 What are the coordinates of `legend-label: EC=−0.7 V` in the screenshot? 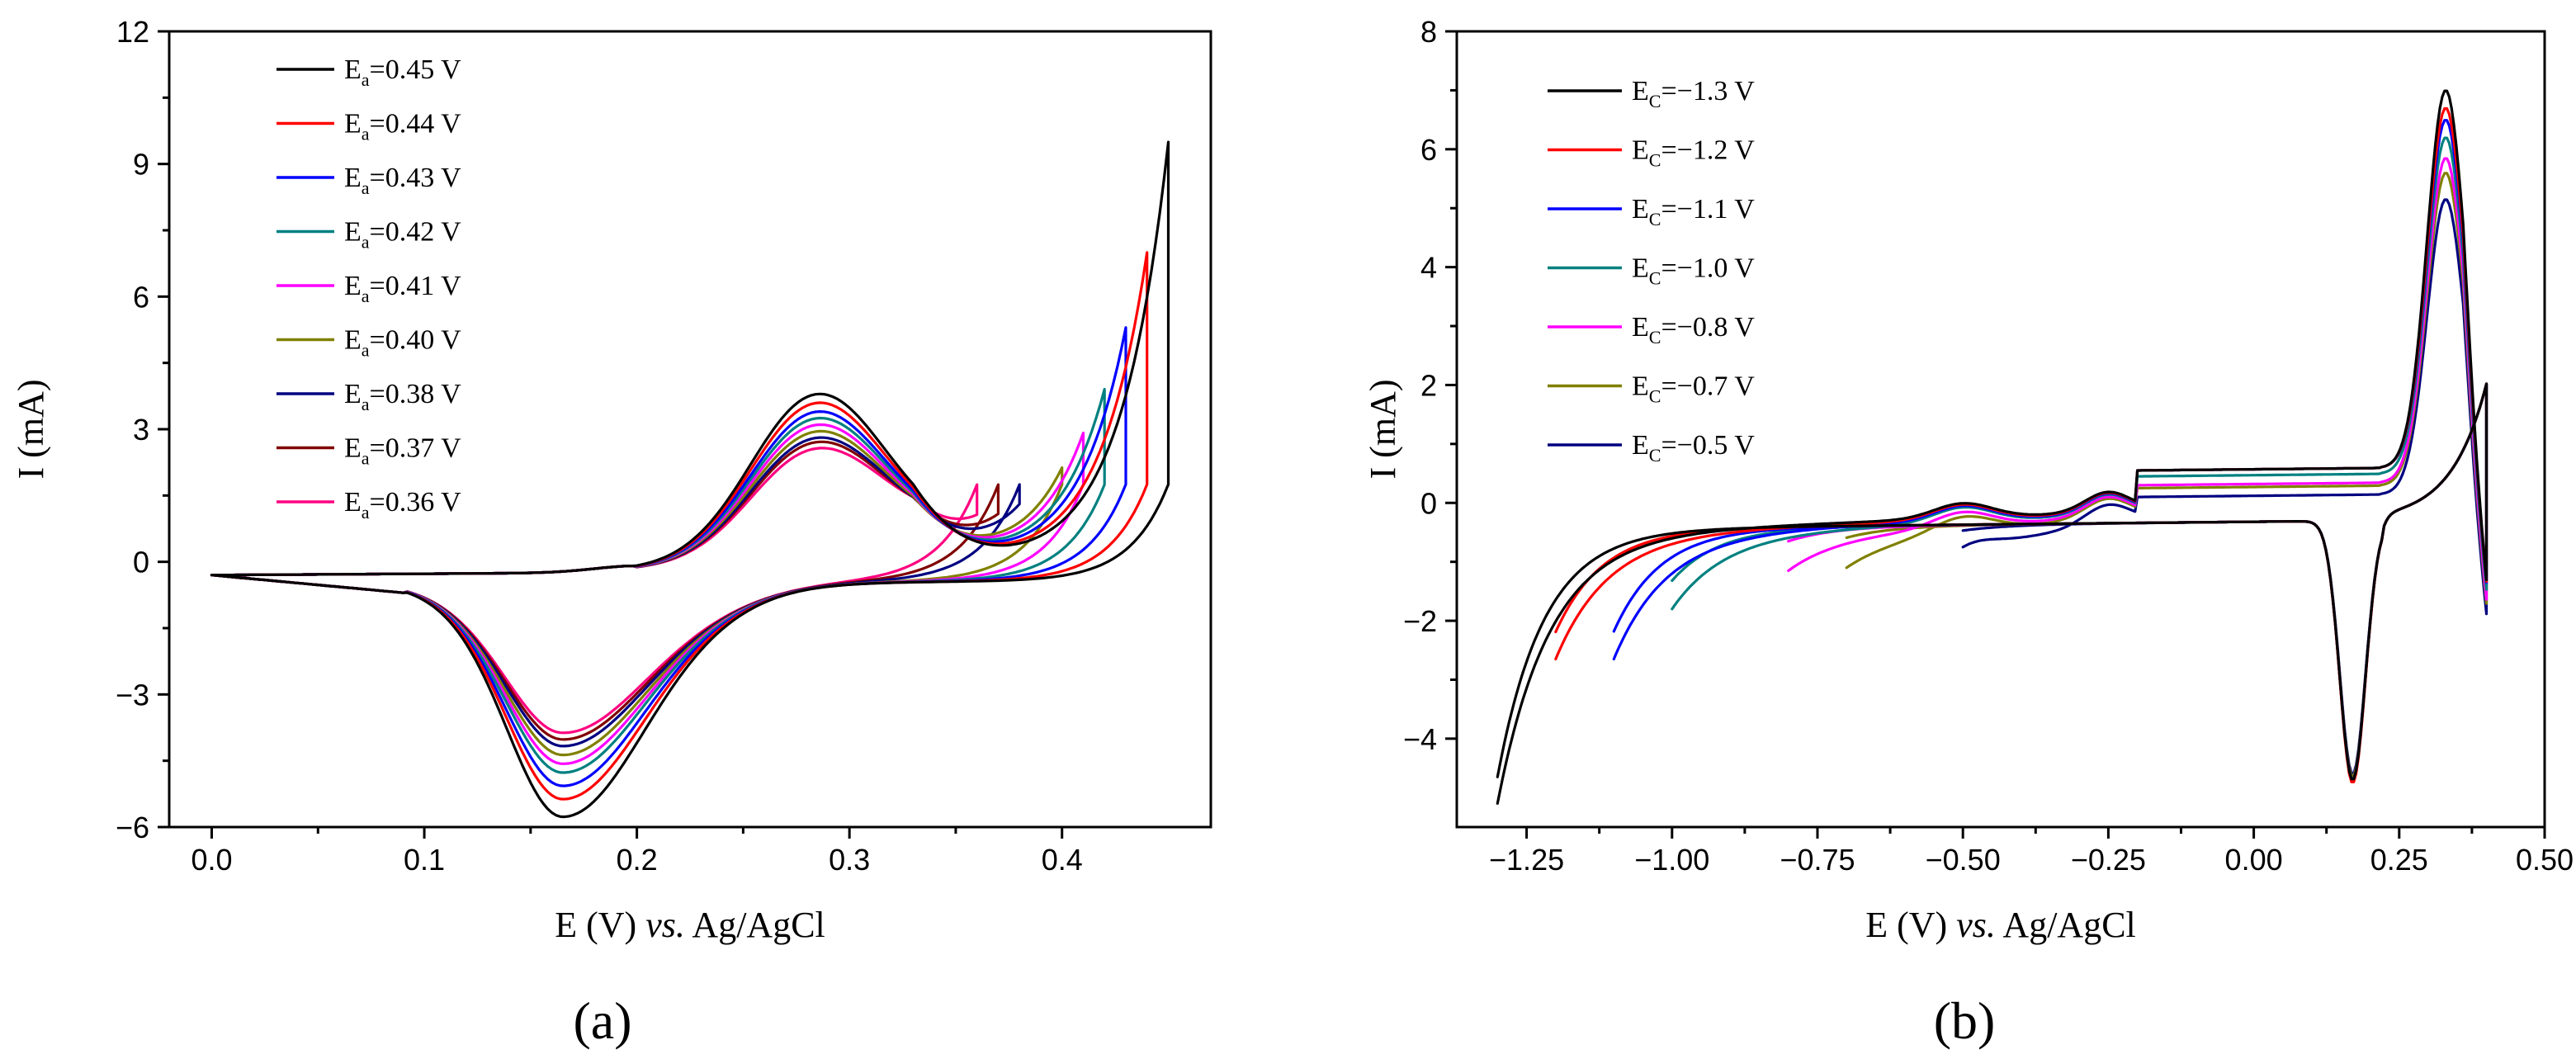 It's located at (1693, 389).